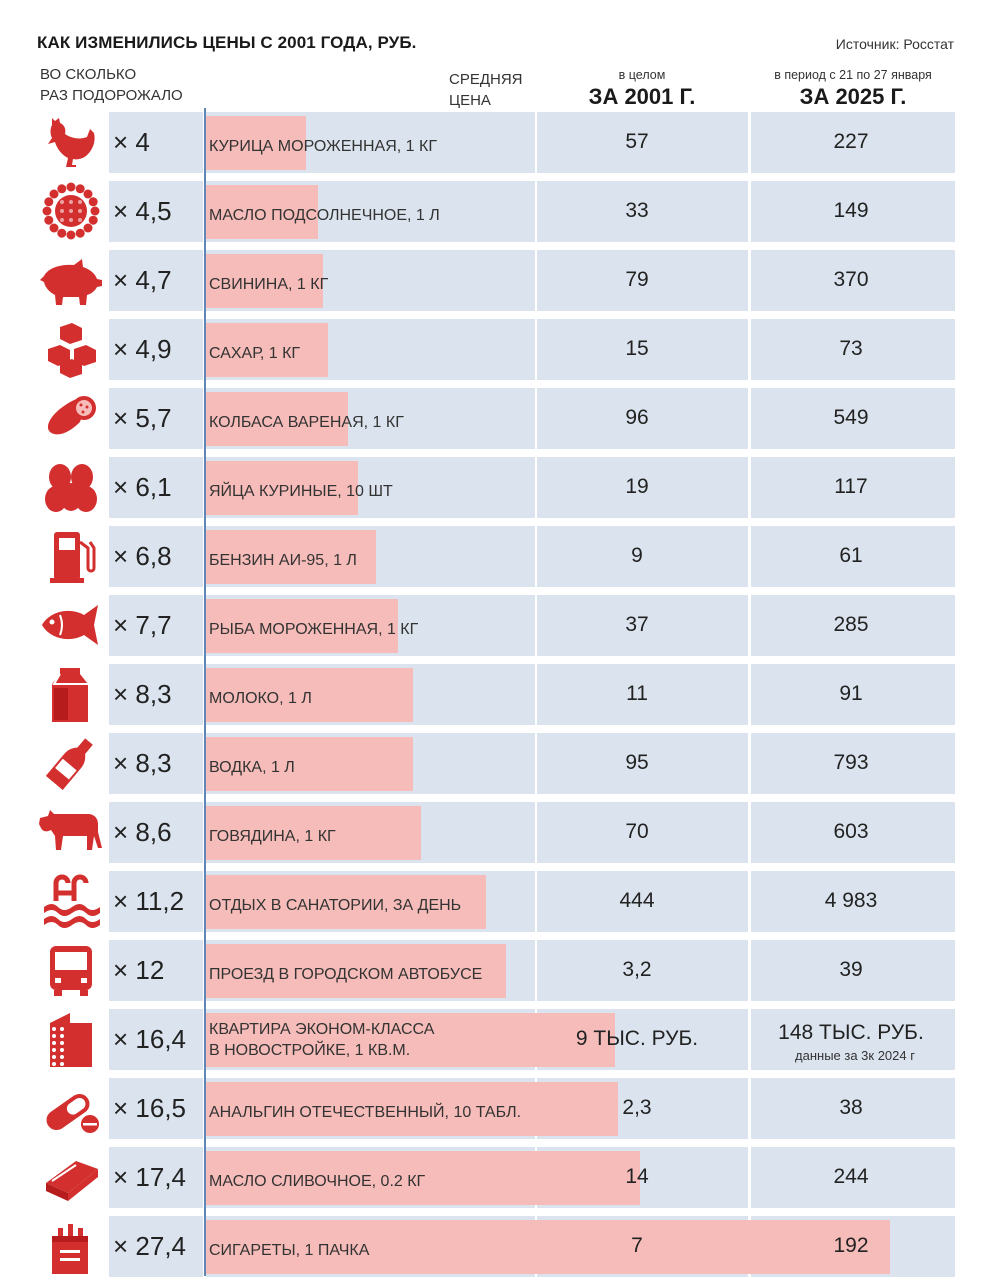 This screenshot has width=992, height=1281. I want to click on price-2001: 70, so click(637, 831).